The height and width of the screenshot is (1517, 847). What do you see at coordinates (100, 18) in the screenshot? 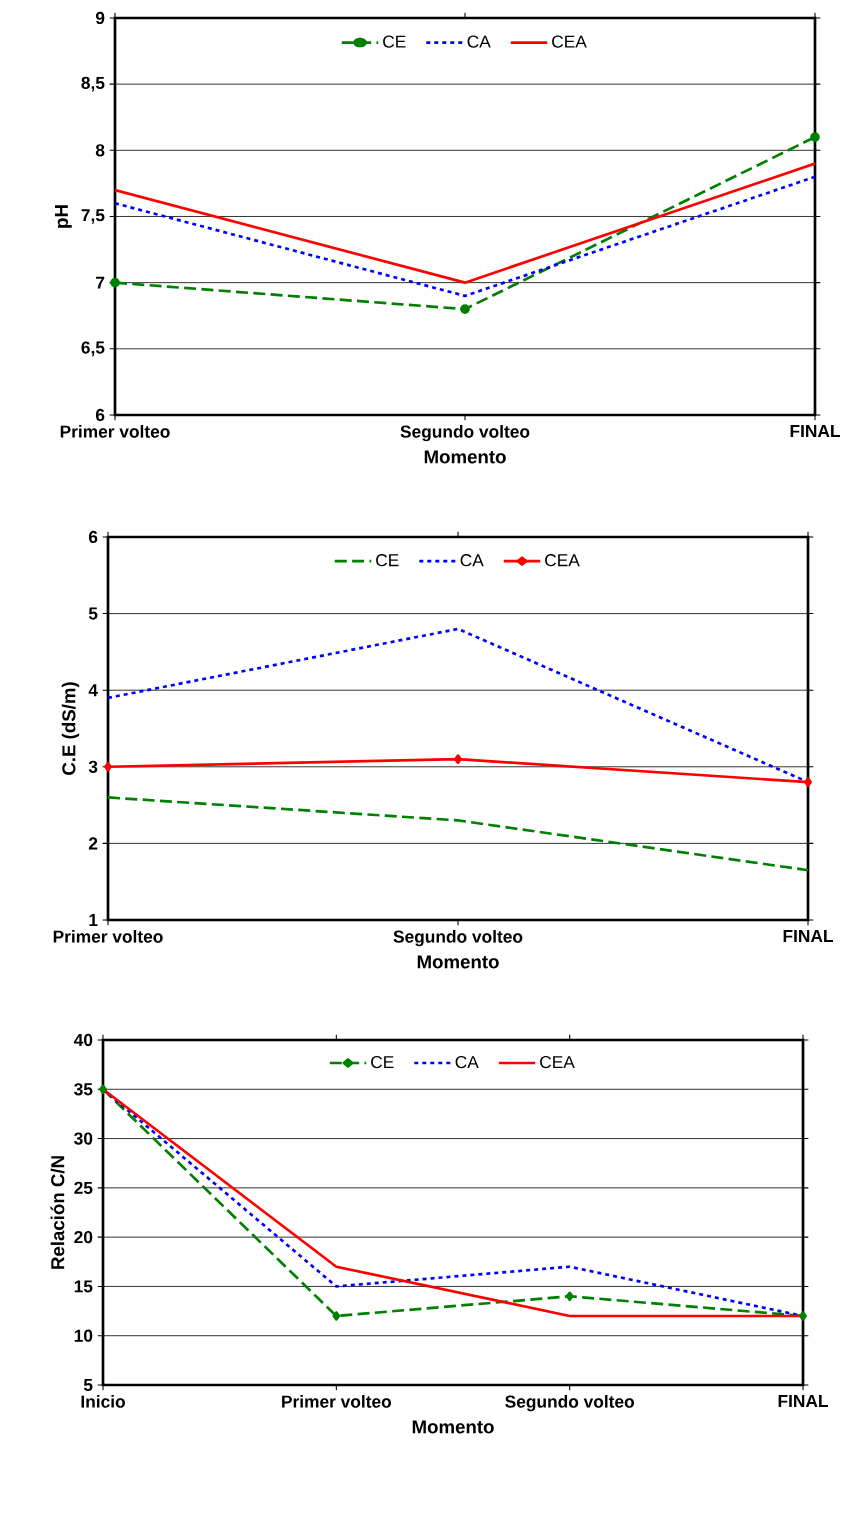
I see `y-tick-label: 9` at bounding box center [100, 18].